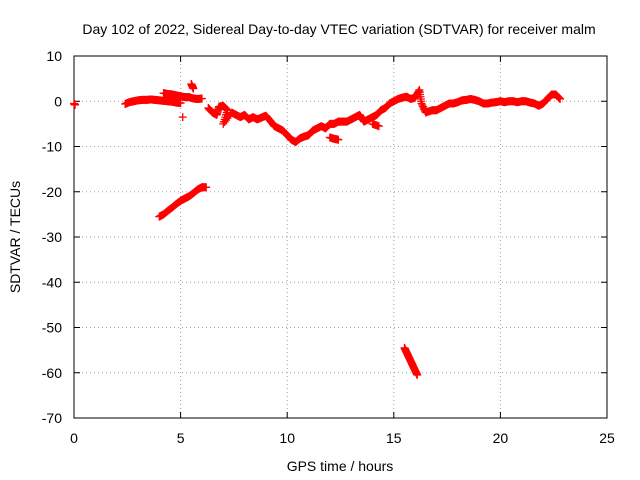 This screenshot has height=480, width=640. I want to click on x-tick-label: 0, so click(74, 438).